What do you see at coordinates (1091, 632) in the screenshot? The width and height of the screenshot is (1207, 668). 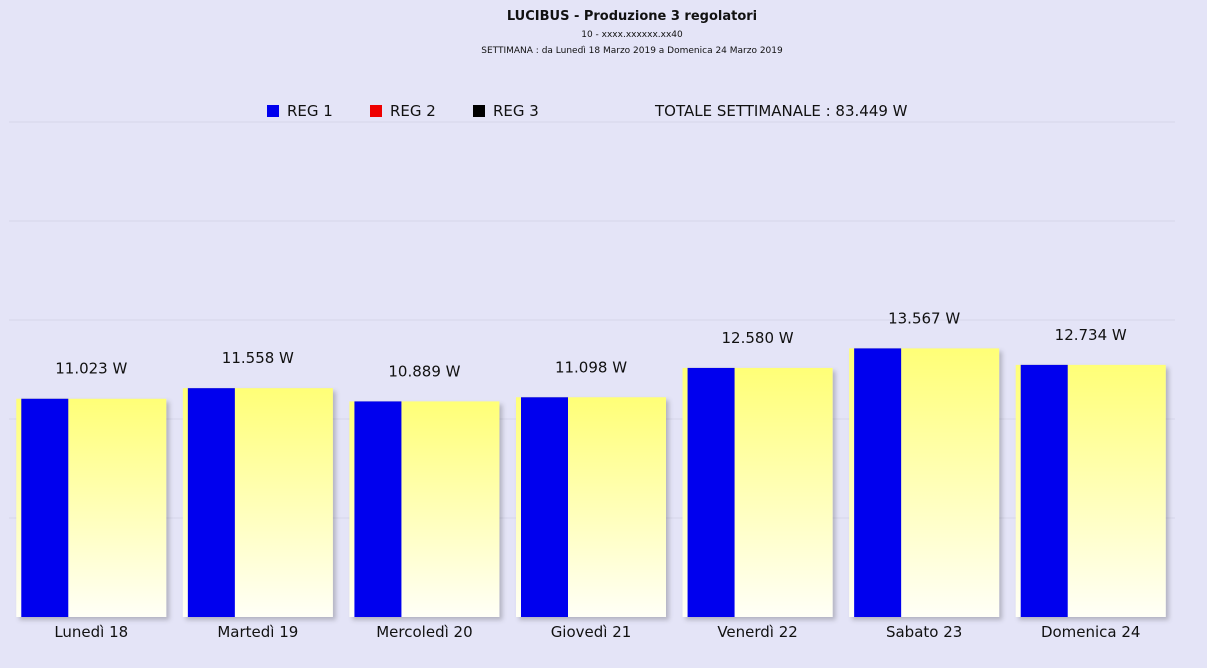 I see `category-label: Domenica 24` at bounding box center [1091, 632].